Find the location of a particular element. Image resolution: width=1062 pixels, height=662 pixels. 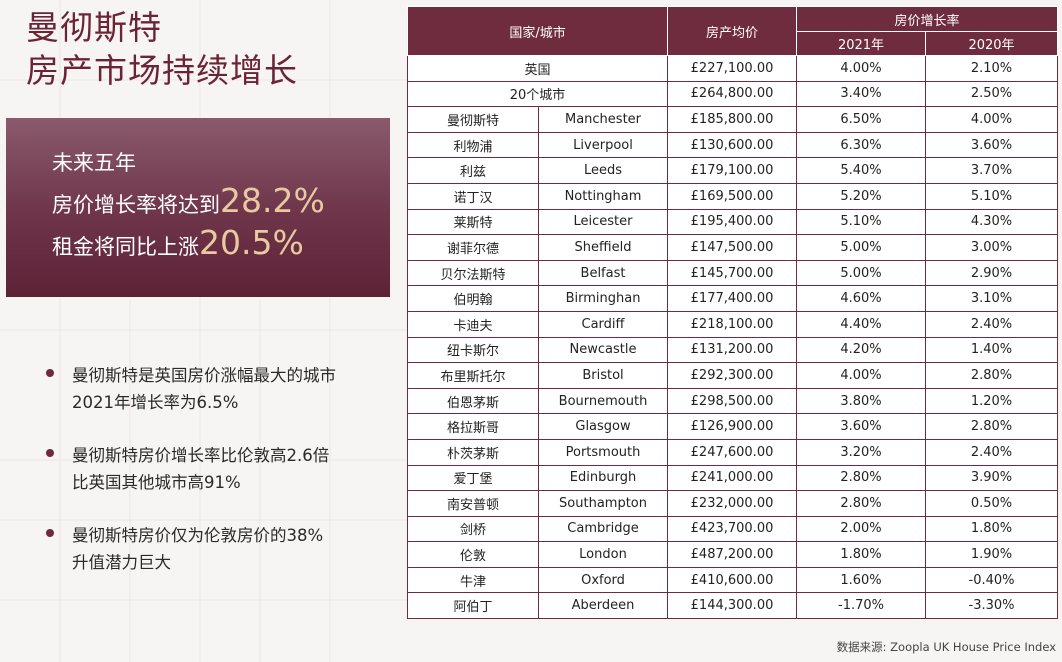

cell-avg-price: £185,800.00 is located at coordinates (732, 119).